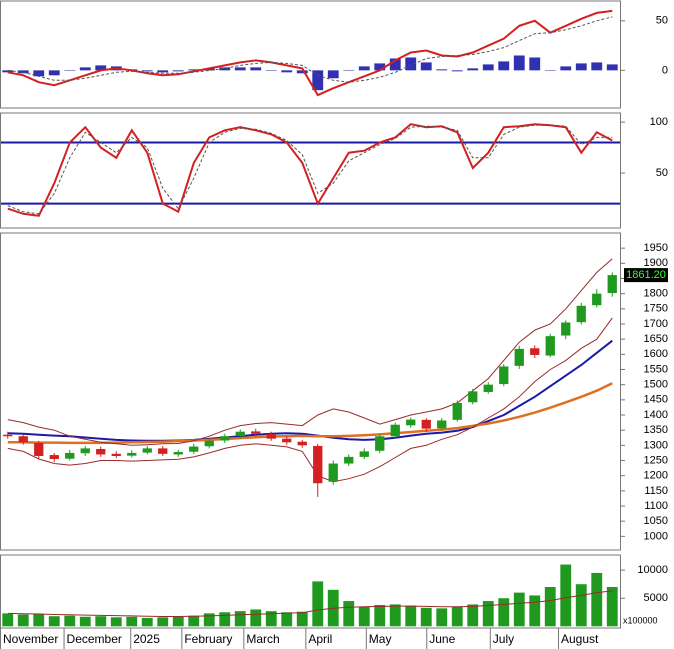 This screenshot has height=649, width=674. Describe the element at coordinates (640, 620) in the screenshot. I see `unit-label: x100000` at that location.